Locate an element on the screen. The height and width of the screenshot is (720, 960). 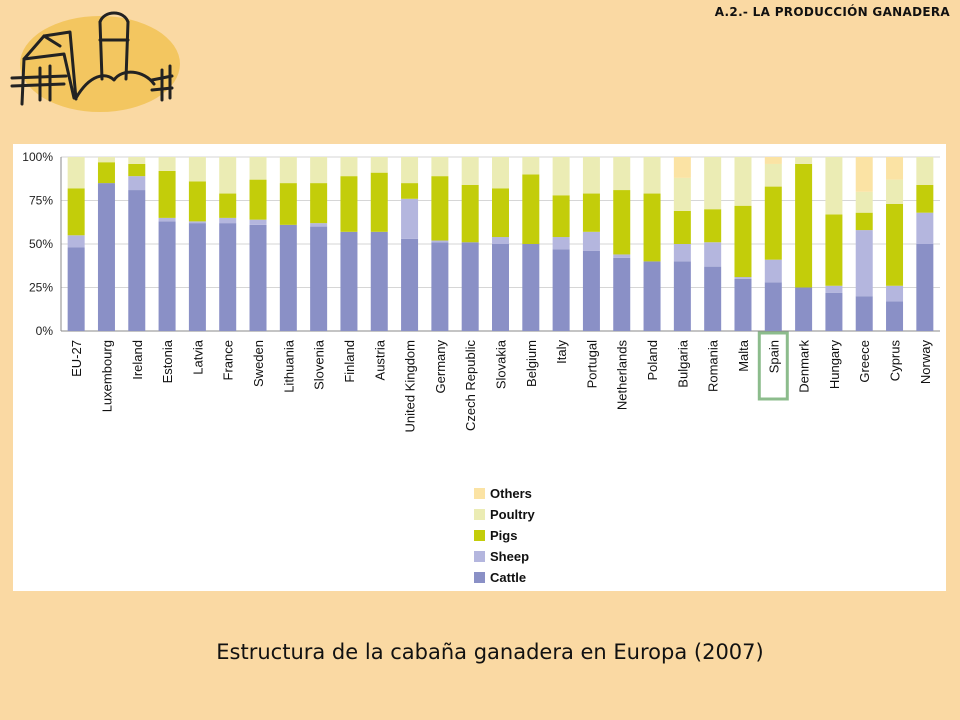
x-tick-label: Germany is located at coordinates (440, 367).